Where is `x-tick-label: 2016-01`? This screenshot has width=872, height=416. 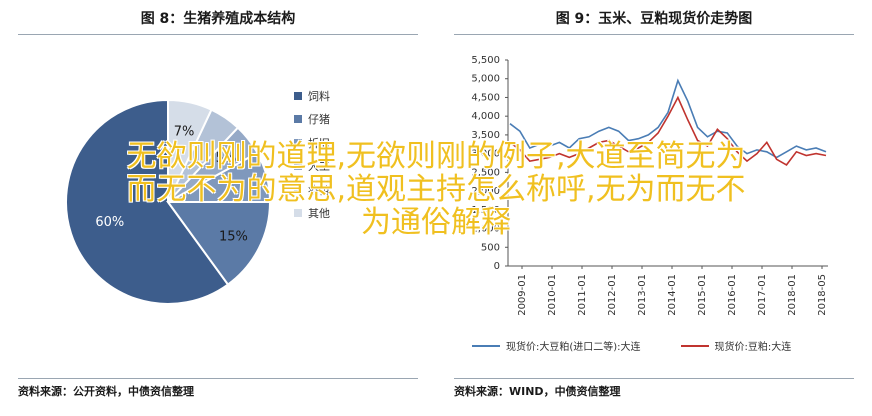 x-tick-label: 2016-01 is located at coordinates (732, 295).